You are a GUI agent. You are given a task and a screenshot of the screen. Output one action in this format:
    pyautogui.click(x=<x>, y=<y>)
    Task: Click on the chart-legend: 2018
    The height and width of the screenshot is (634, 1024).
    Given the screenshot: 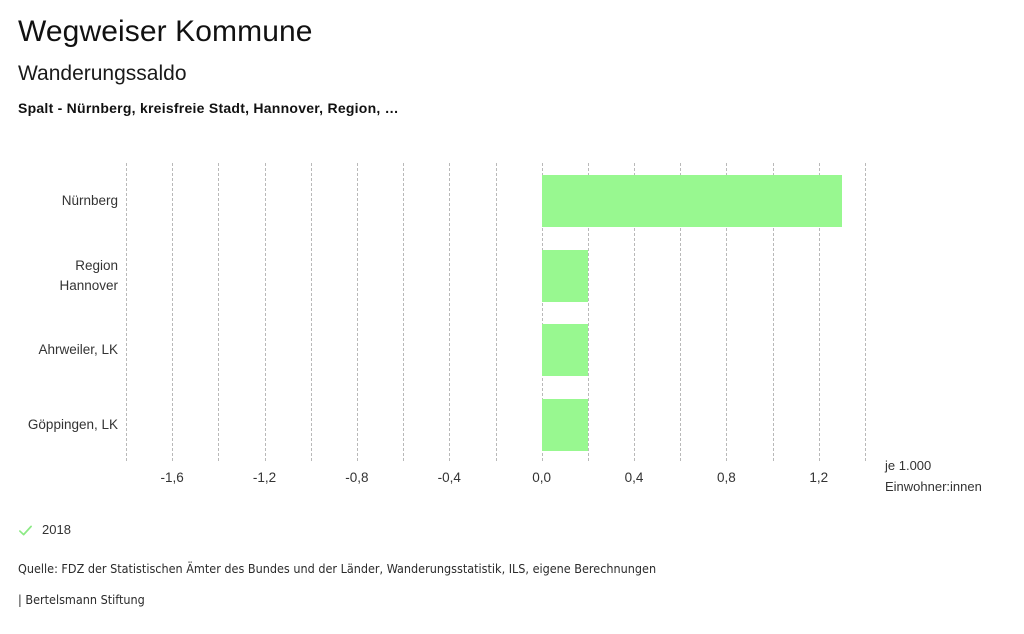 What is the action you would take?
    pyautogui.click(x=44, y=530)
    